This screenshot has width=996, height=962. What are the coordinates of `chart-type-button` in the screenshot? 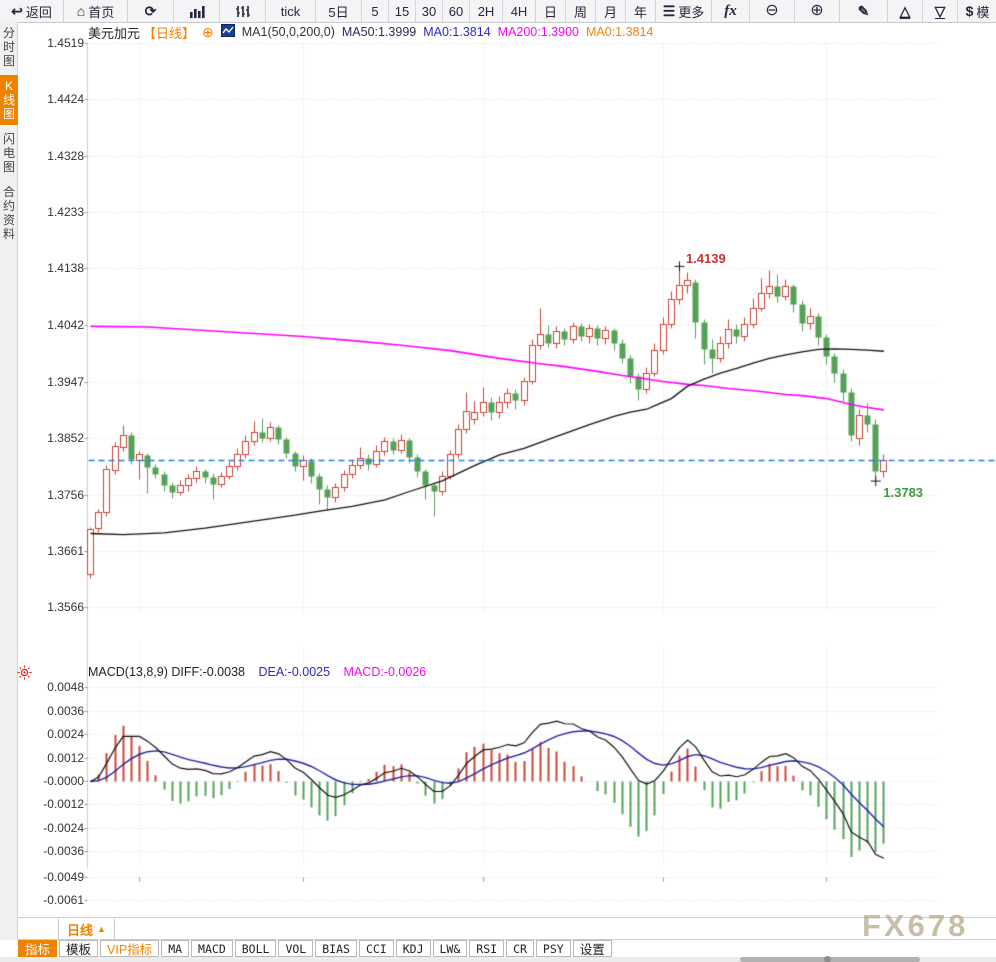 It's located at (197, 11).